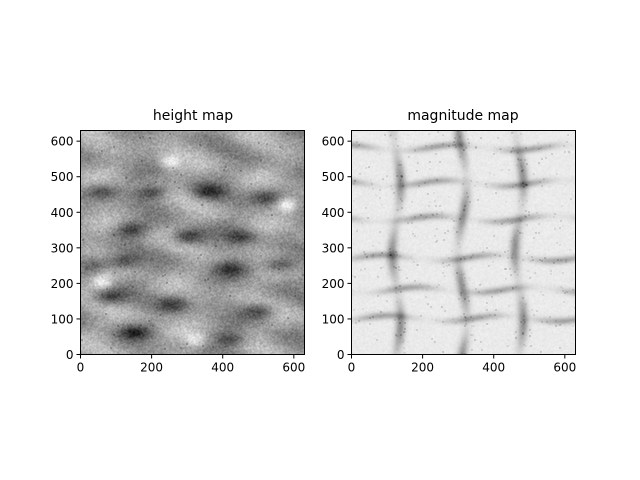  I want to click on magnitude-map-ytick-label: 500, so click(333, 177).